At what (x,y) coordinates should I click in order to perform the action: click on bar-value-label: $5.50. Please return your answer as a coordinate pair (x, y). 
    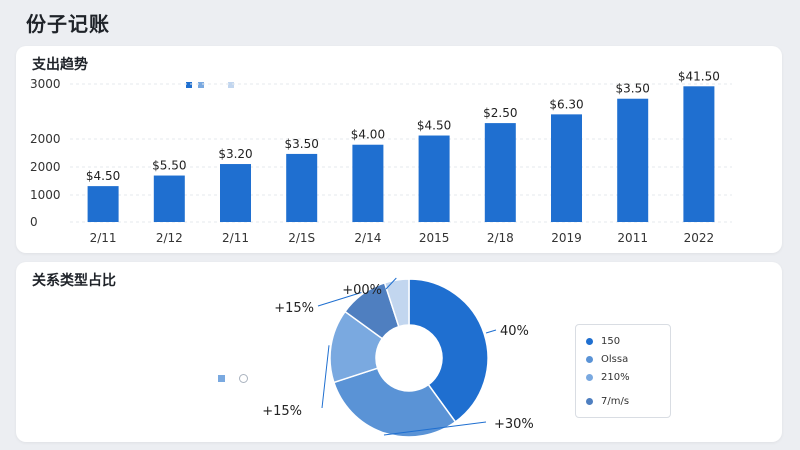
    Looking at the image, I should click on (169, 166).